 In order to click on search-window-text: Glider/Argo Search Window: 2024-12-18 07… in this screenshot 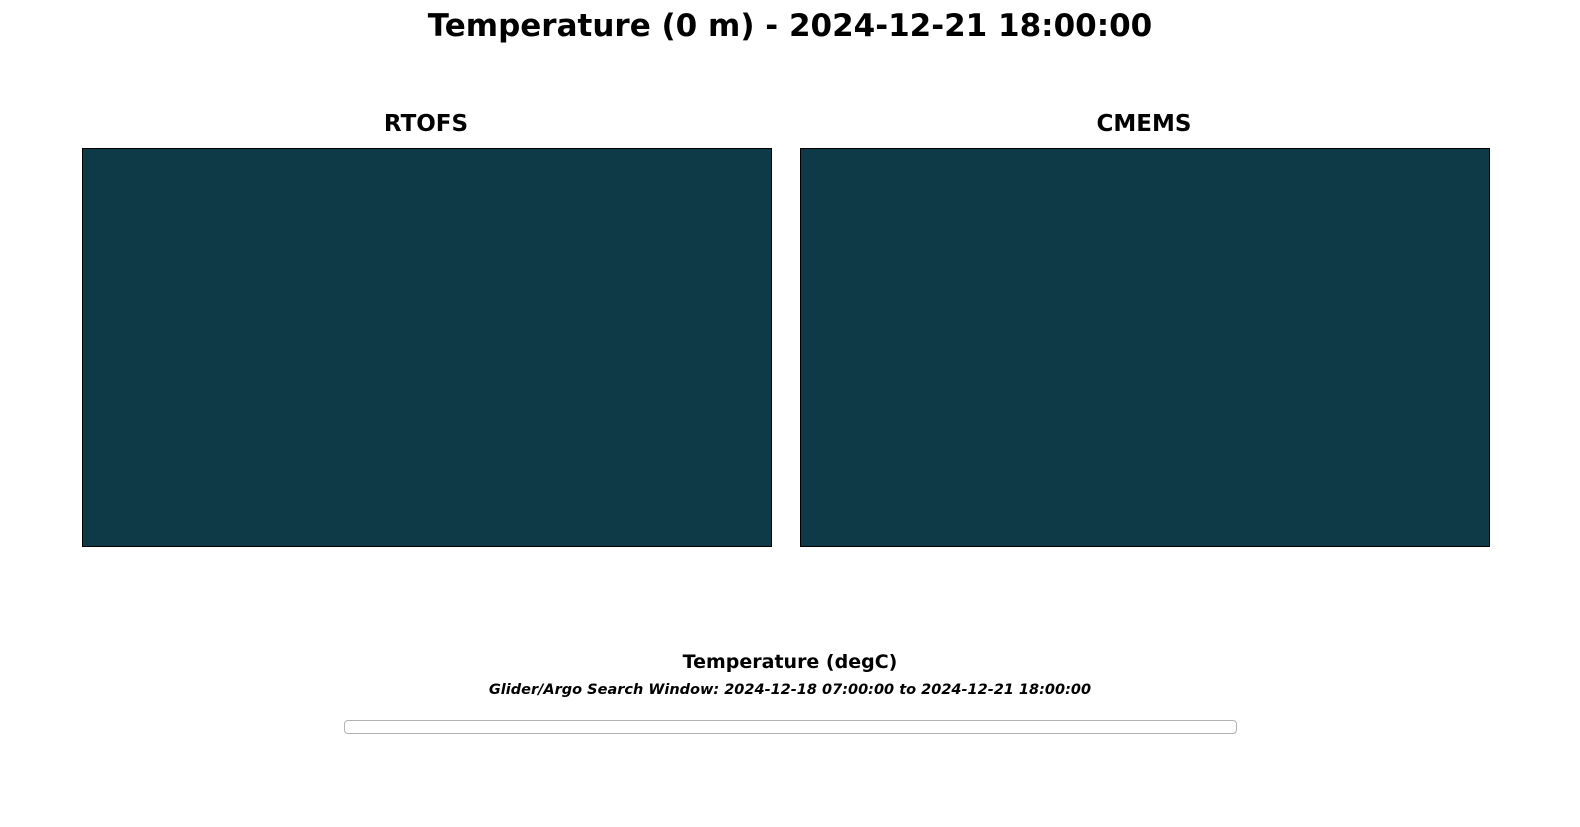, I will do `click(790, 690)`.